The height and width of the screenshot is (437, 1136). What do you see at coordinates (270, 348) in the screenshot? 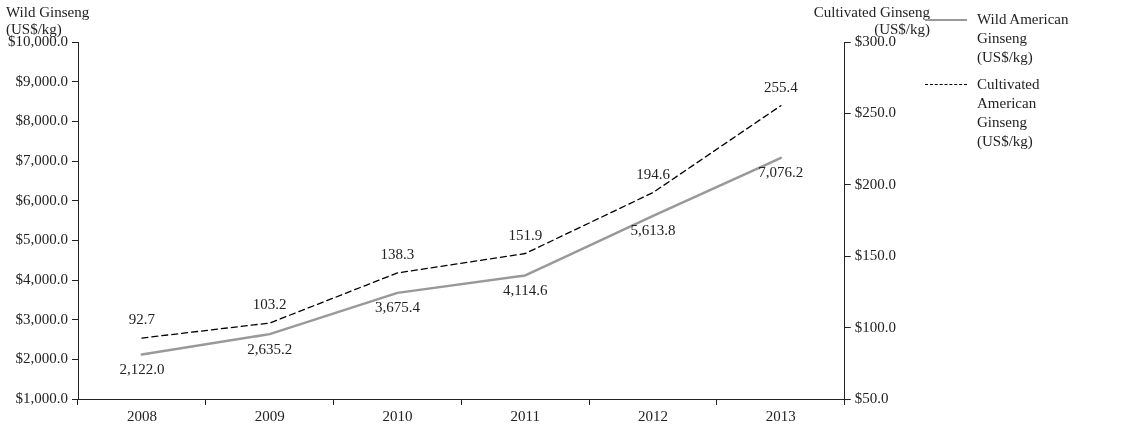
I see `data-label: 2,635.2` at bounding box center [270, 348].